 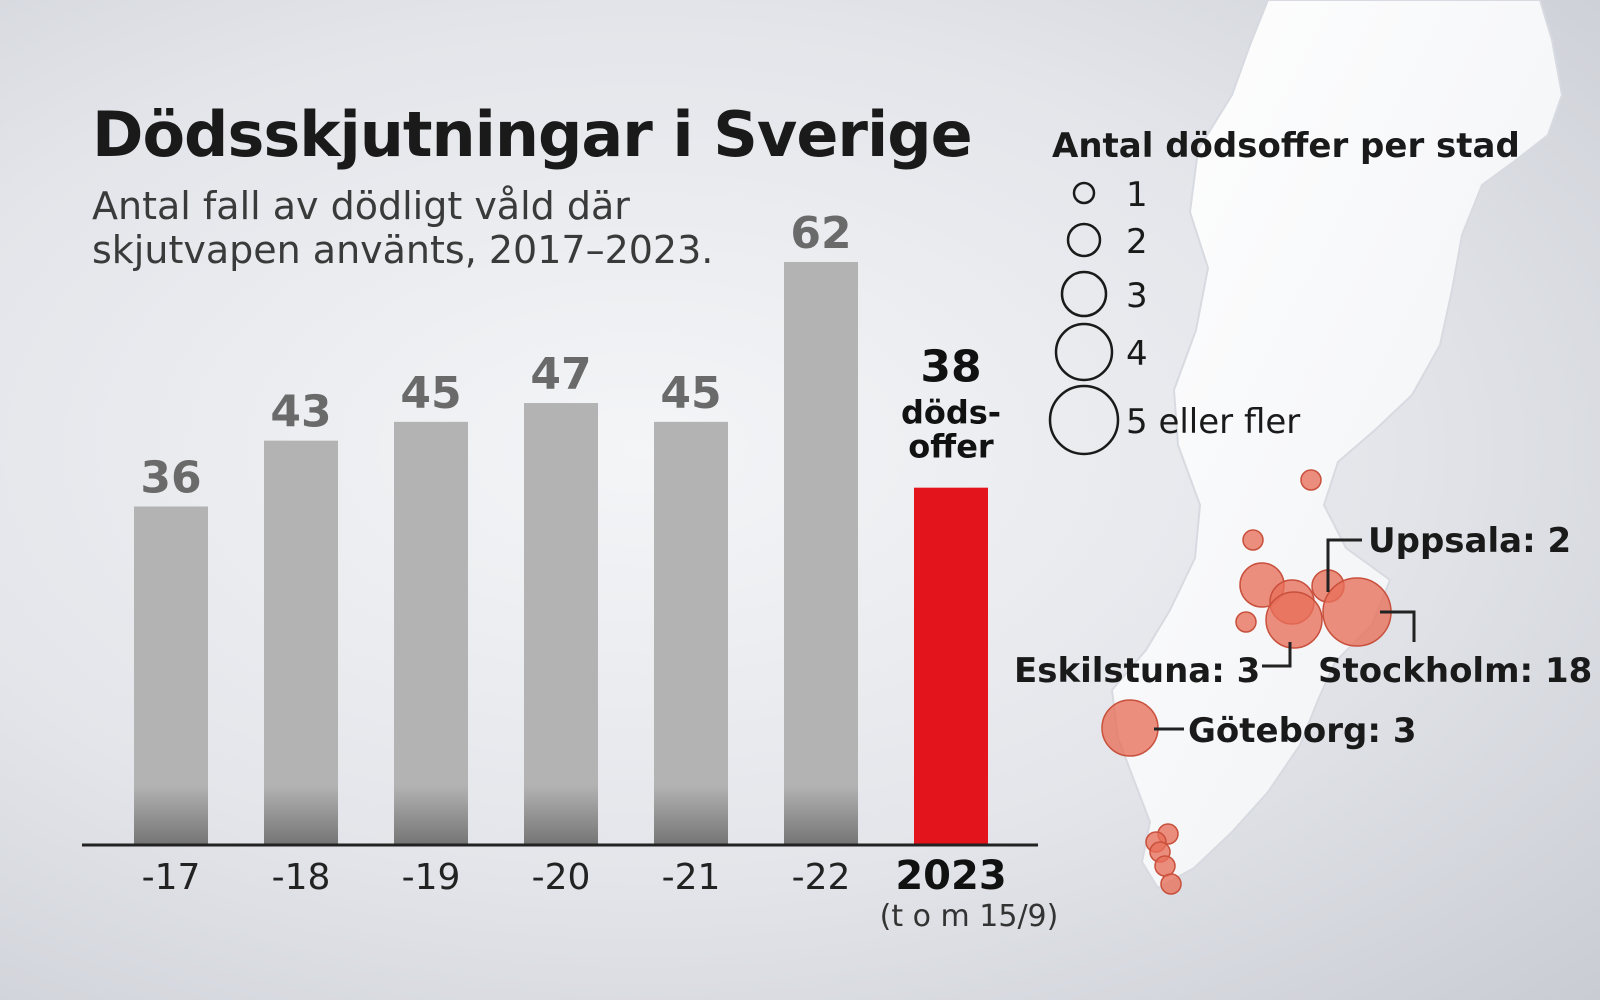 What do you see at coordinates (1137, 296) in the screenshot?
I see `legend-label-3: 3` at bounding box center [1137, 296].